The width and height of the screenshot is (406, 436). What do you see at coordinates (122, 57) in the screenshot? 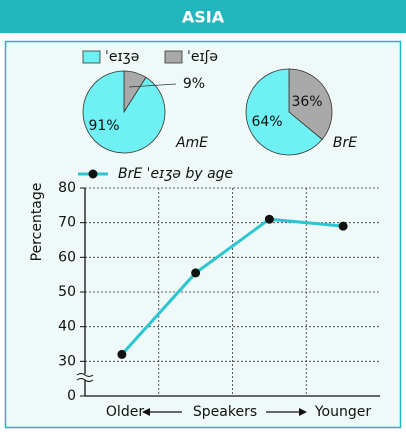
I see `legend-label: ˈeɪʒə` at bounding box center [122, 57].